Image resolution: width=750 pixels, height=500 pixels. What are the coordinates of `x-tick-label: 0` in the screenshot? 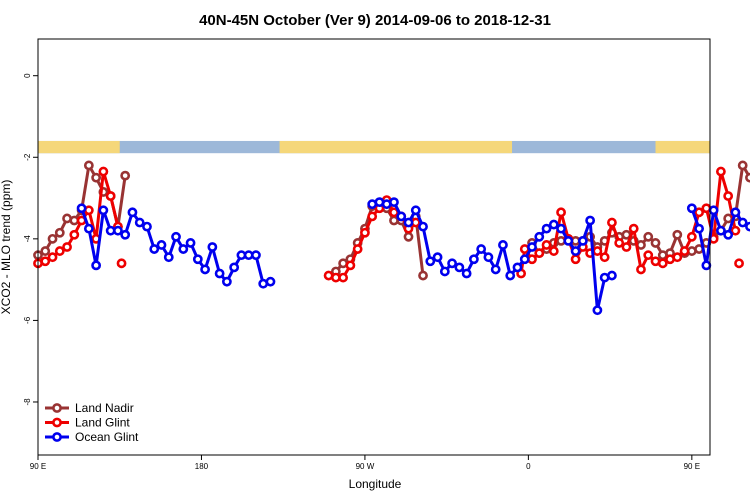 It's located at (528, 466).